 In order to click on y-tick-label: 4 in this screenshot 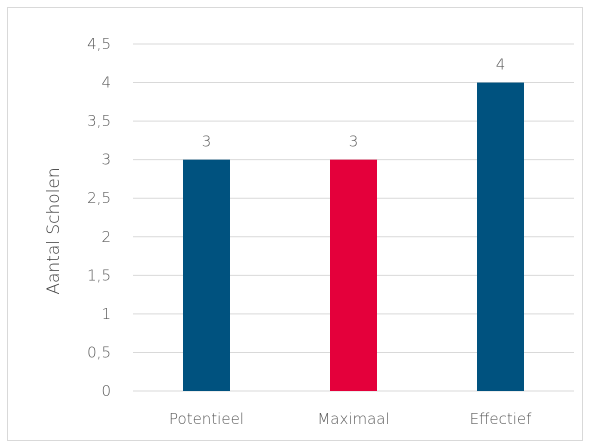, I will do `click(106, 83)`.